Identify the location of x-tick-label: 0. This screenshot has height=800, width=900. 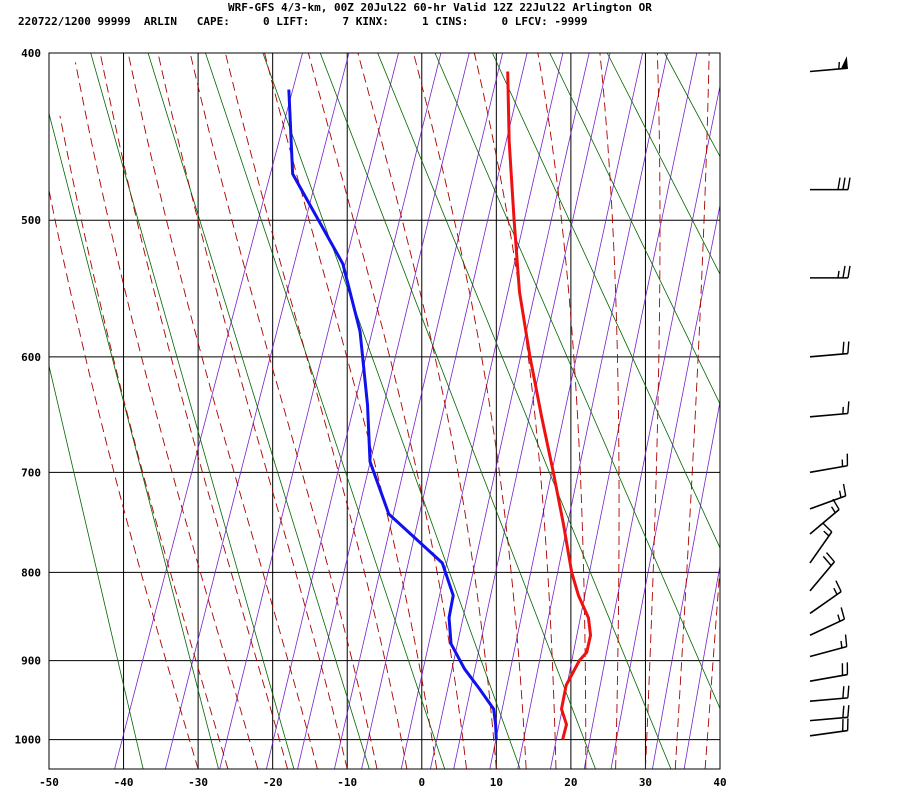
(421, 782).